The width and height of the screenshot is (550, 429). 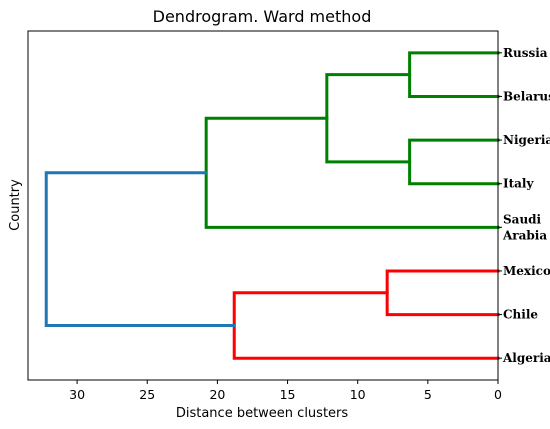 I want to click on y-axis-label: Country, so click(x=15, y=205).